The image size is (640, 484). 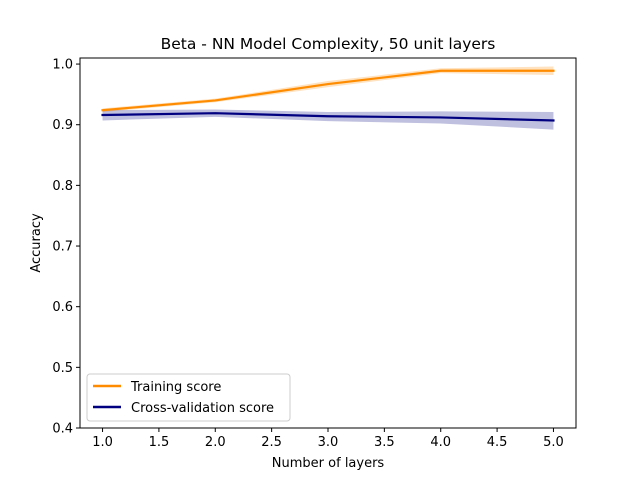 I want to click on y-tick-label: 0.6, so click(x=62, y=307).